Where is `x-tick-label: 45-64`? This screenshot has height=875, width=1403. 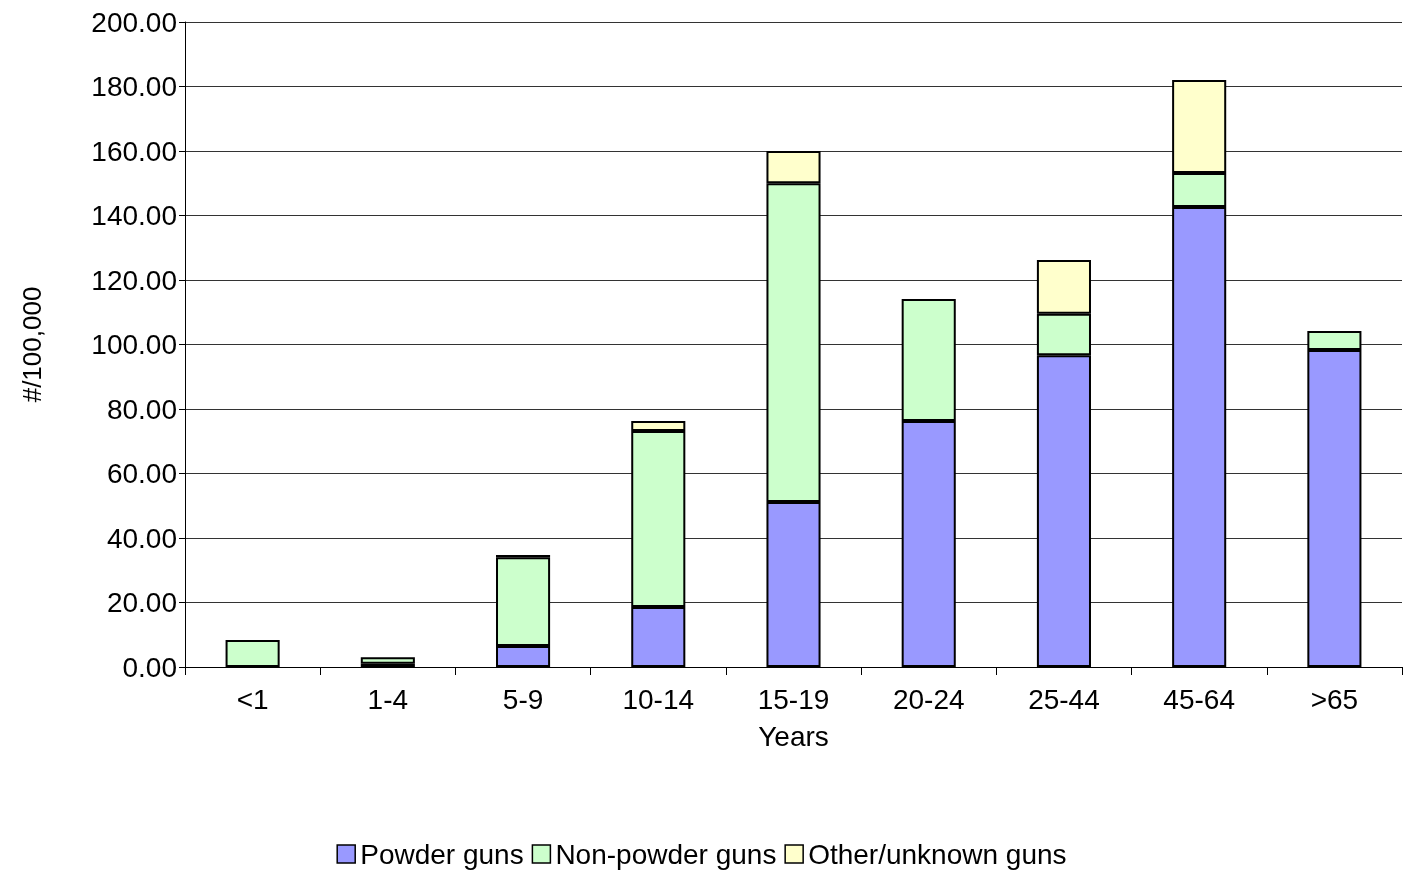 x-tick-label: 45-64 is located at coordinates (1199, 699).